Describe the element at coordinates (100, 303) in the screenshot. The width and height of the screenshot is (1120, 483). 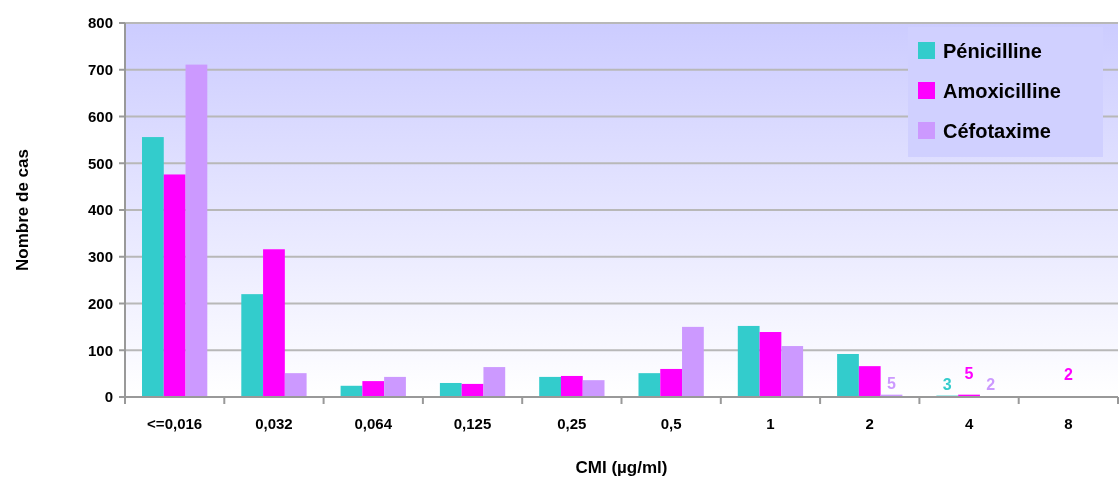
I see `y-tick-label: 200` at that location.